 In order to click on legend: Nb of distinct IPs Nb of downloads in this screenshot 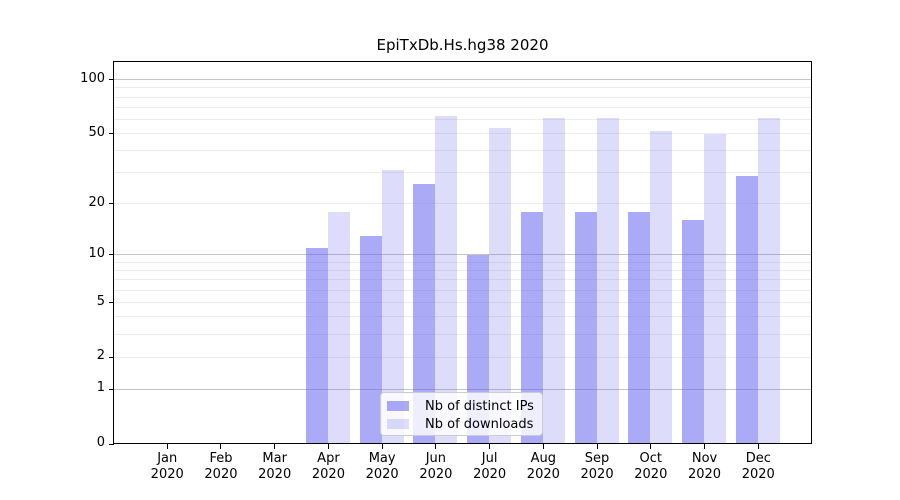, I will do `click(461, 414)`.